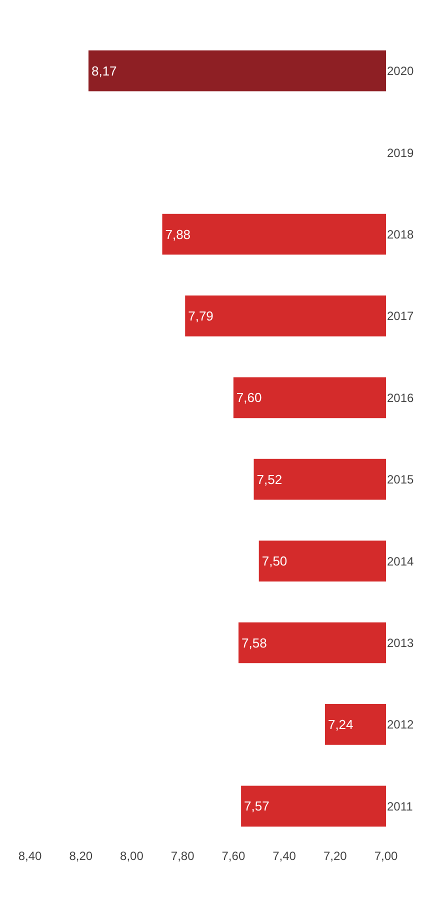  Describe the element at coordinates (400, 479) in the screenshot. I see `y-tick-label: 2015` at that location.